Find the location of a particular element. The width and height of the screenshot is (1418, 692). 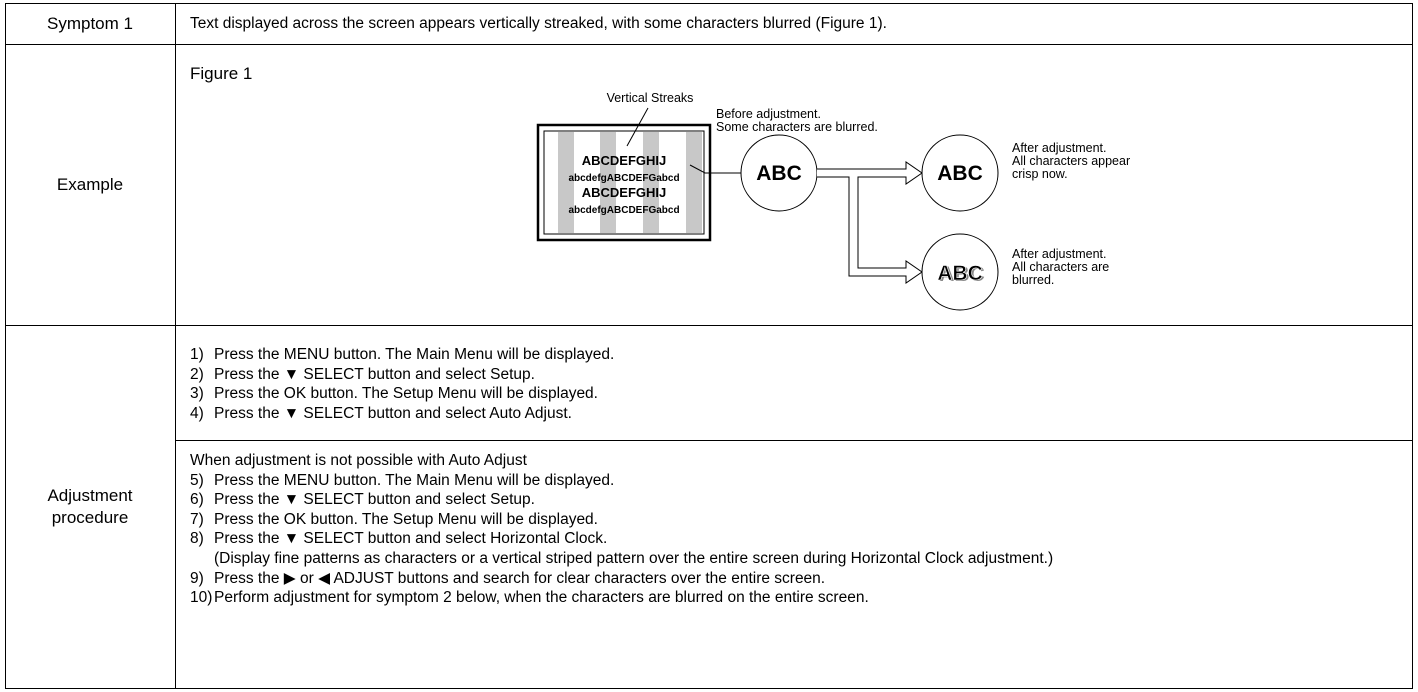

before-text: Before adjustment. is located at coordinates (768, 114).